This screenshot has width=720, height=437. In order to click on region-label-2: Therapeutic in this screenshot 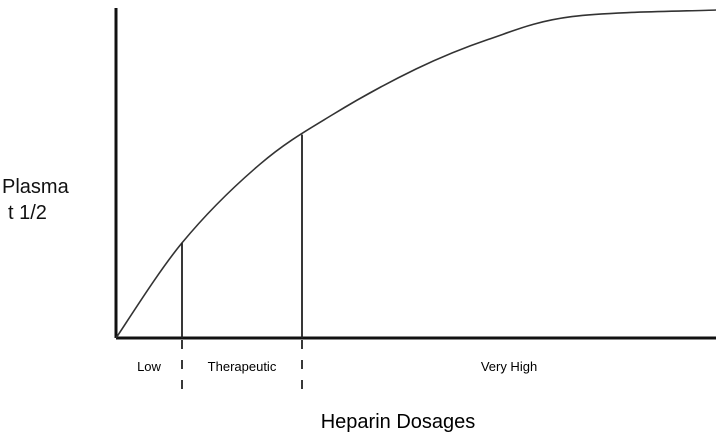, I will do `click(242, 366)`.